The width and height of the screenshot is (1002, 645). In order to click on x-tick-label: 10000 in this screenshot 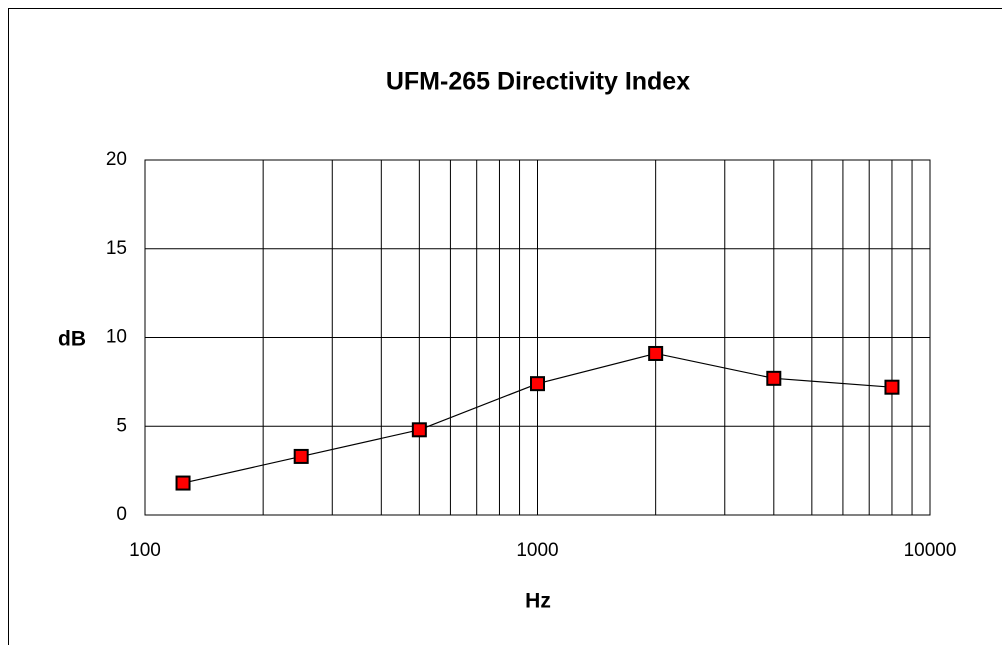, I will do `click(930, 550)`.